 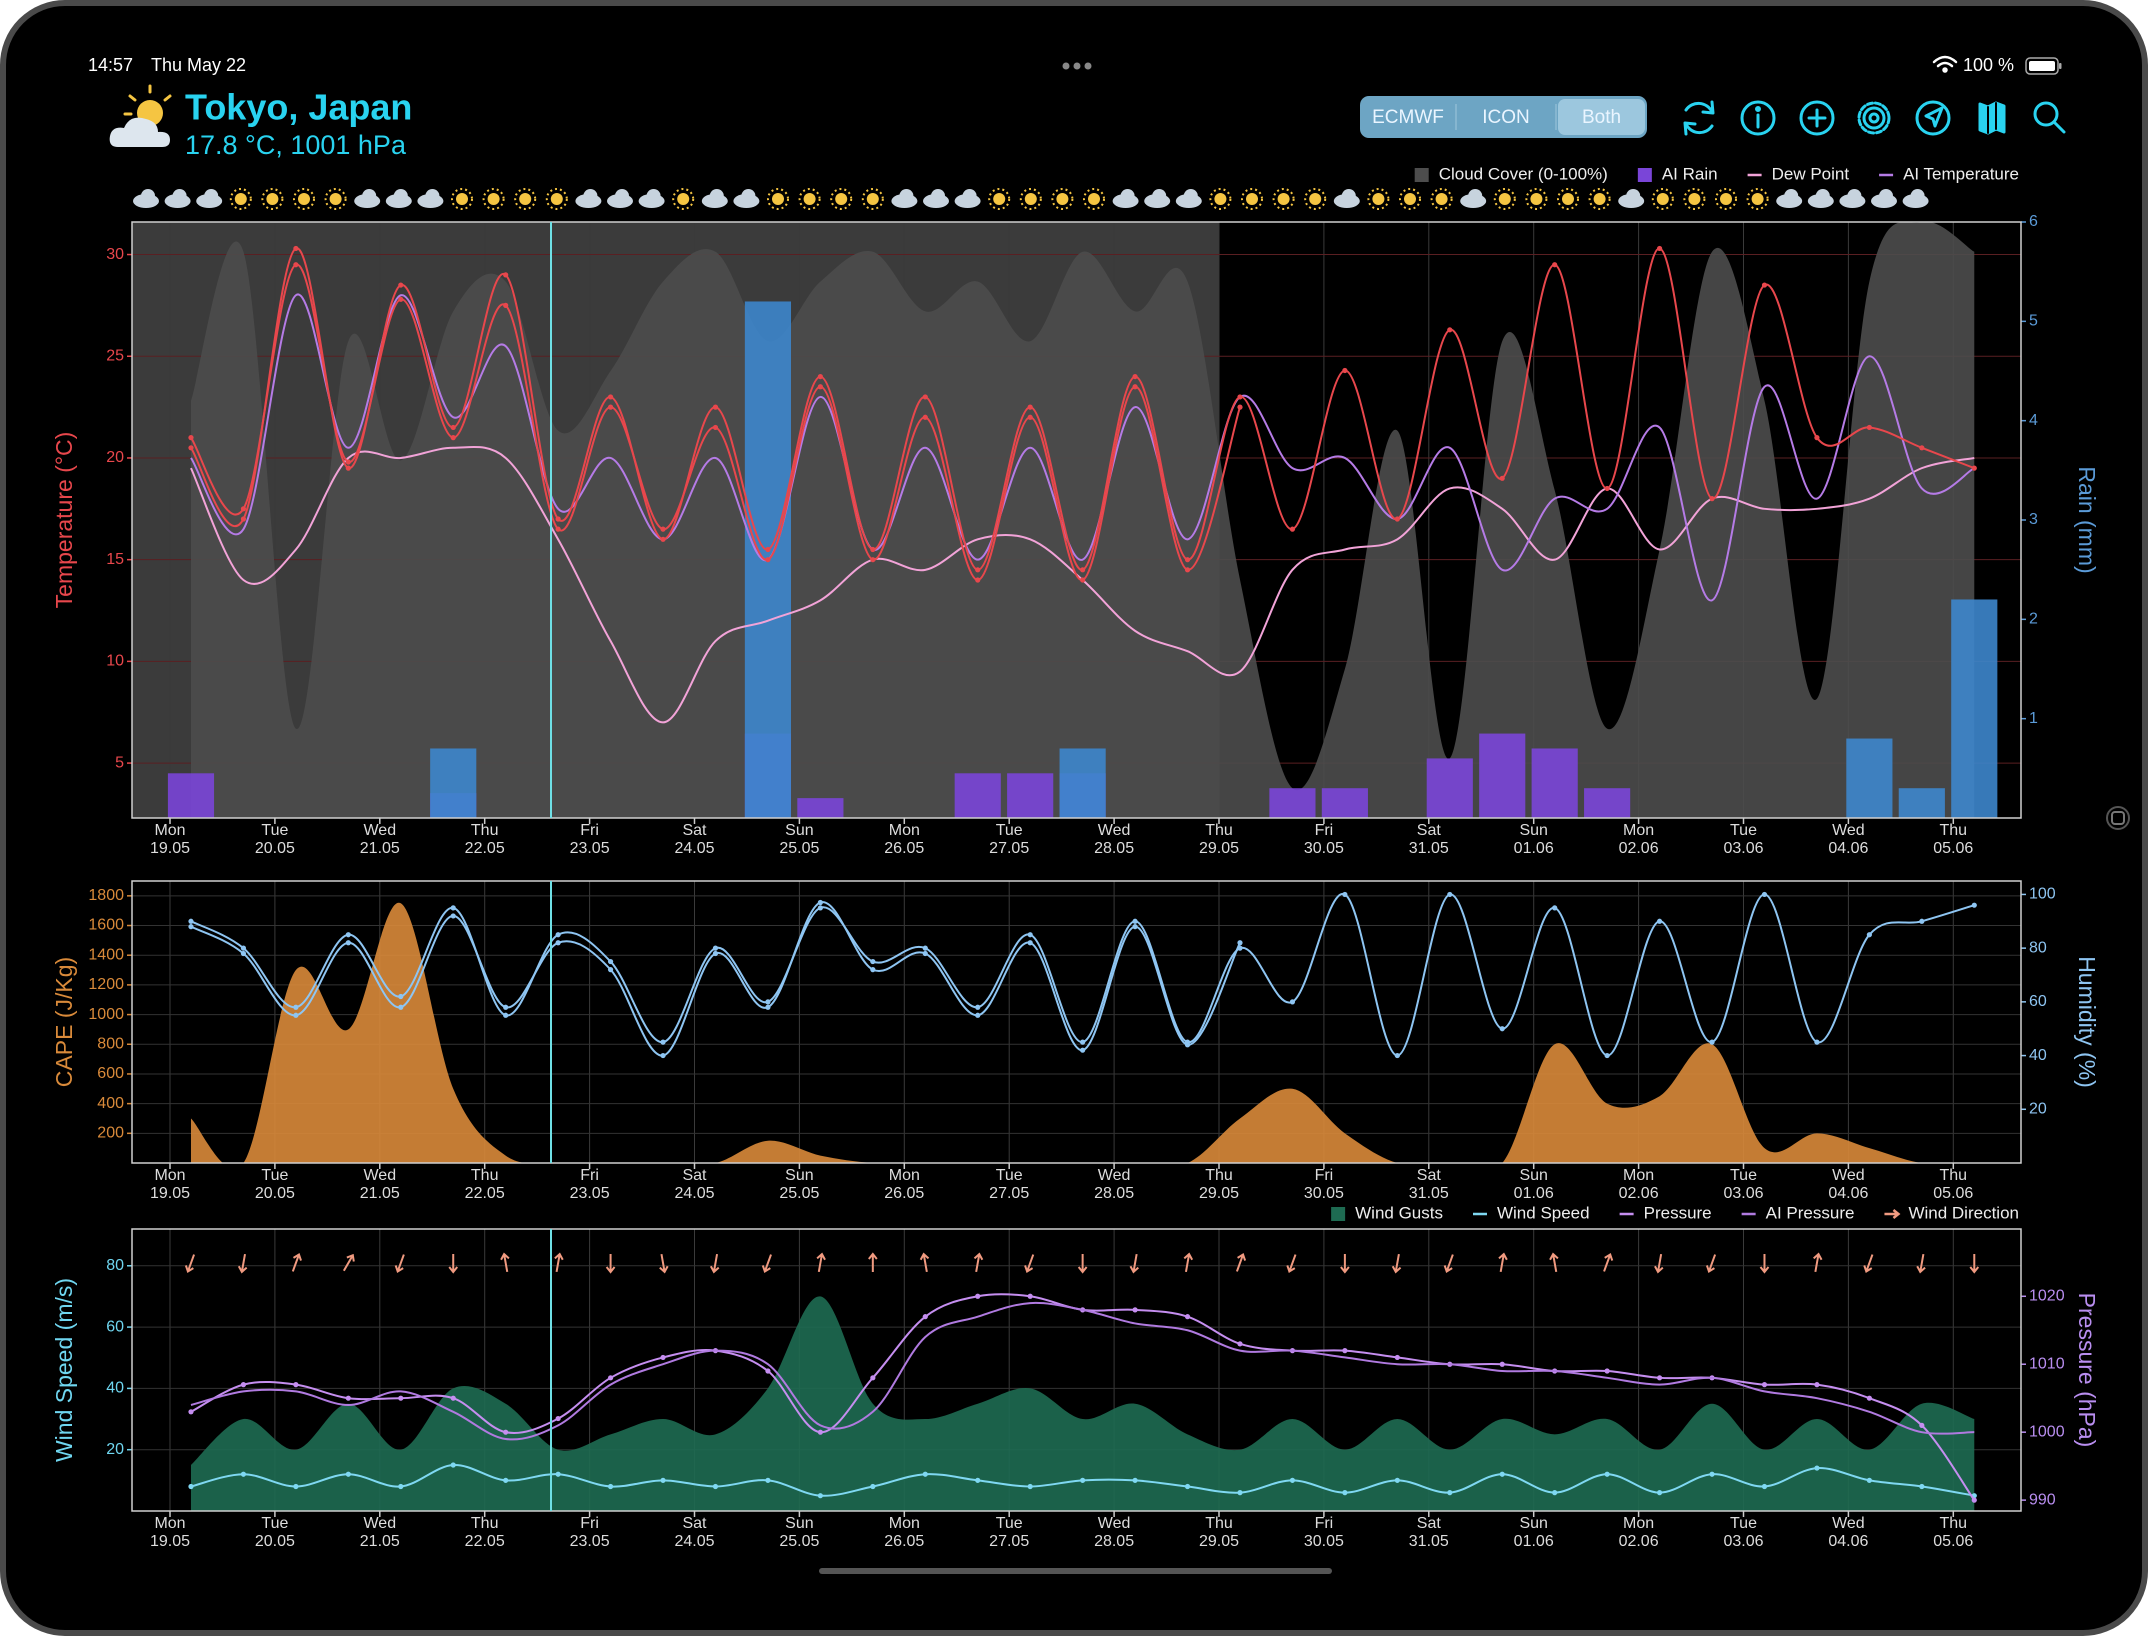 I want to click on y-tick-label: 1200, so click(x=106, y=984).